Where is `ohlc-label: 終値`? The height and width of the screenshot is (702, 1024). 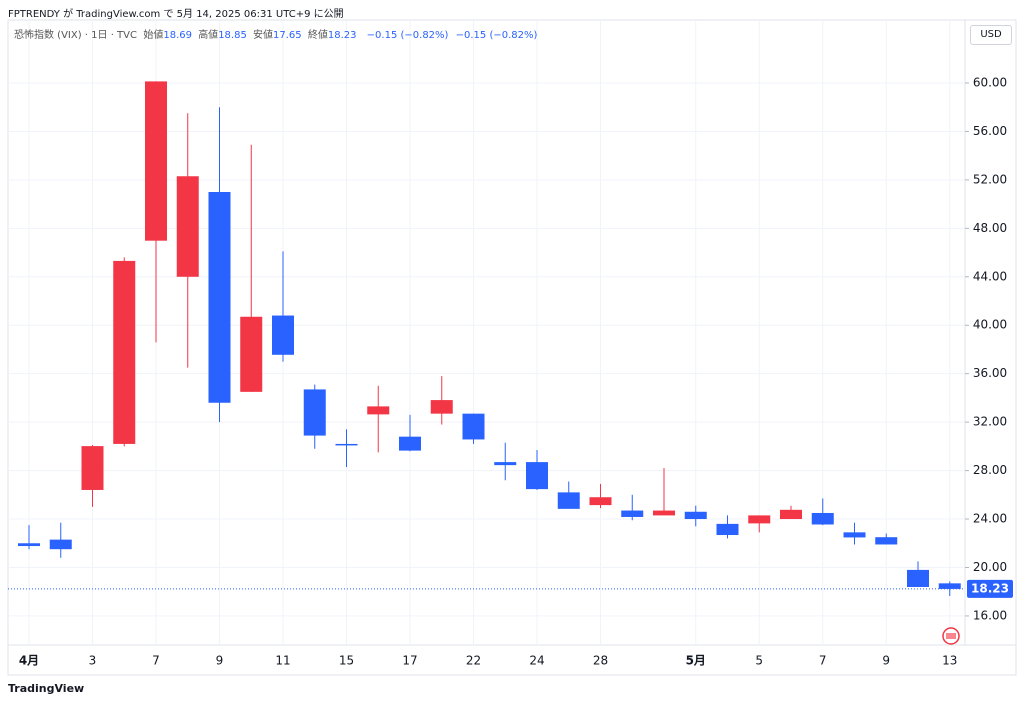 ohlc-label: 終値 is located at coordinates (317, 35).